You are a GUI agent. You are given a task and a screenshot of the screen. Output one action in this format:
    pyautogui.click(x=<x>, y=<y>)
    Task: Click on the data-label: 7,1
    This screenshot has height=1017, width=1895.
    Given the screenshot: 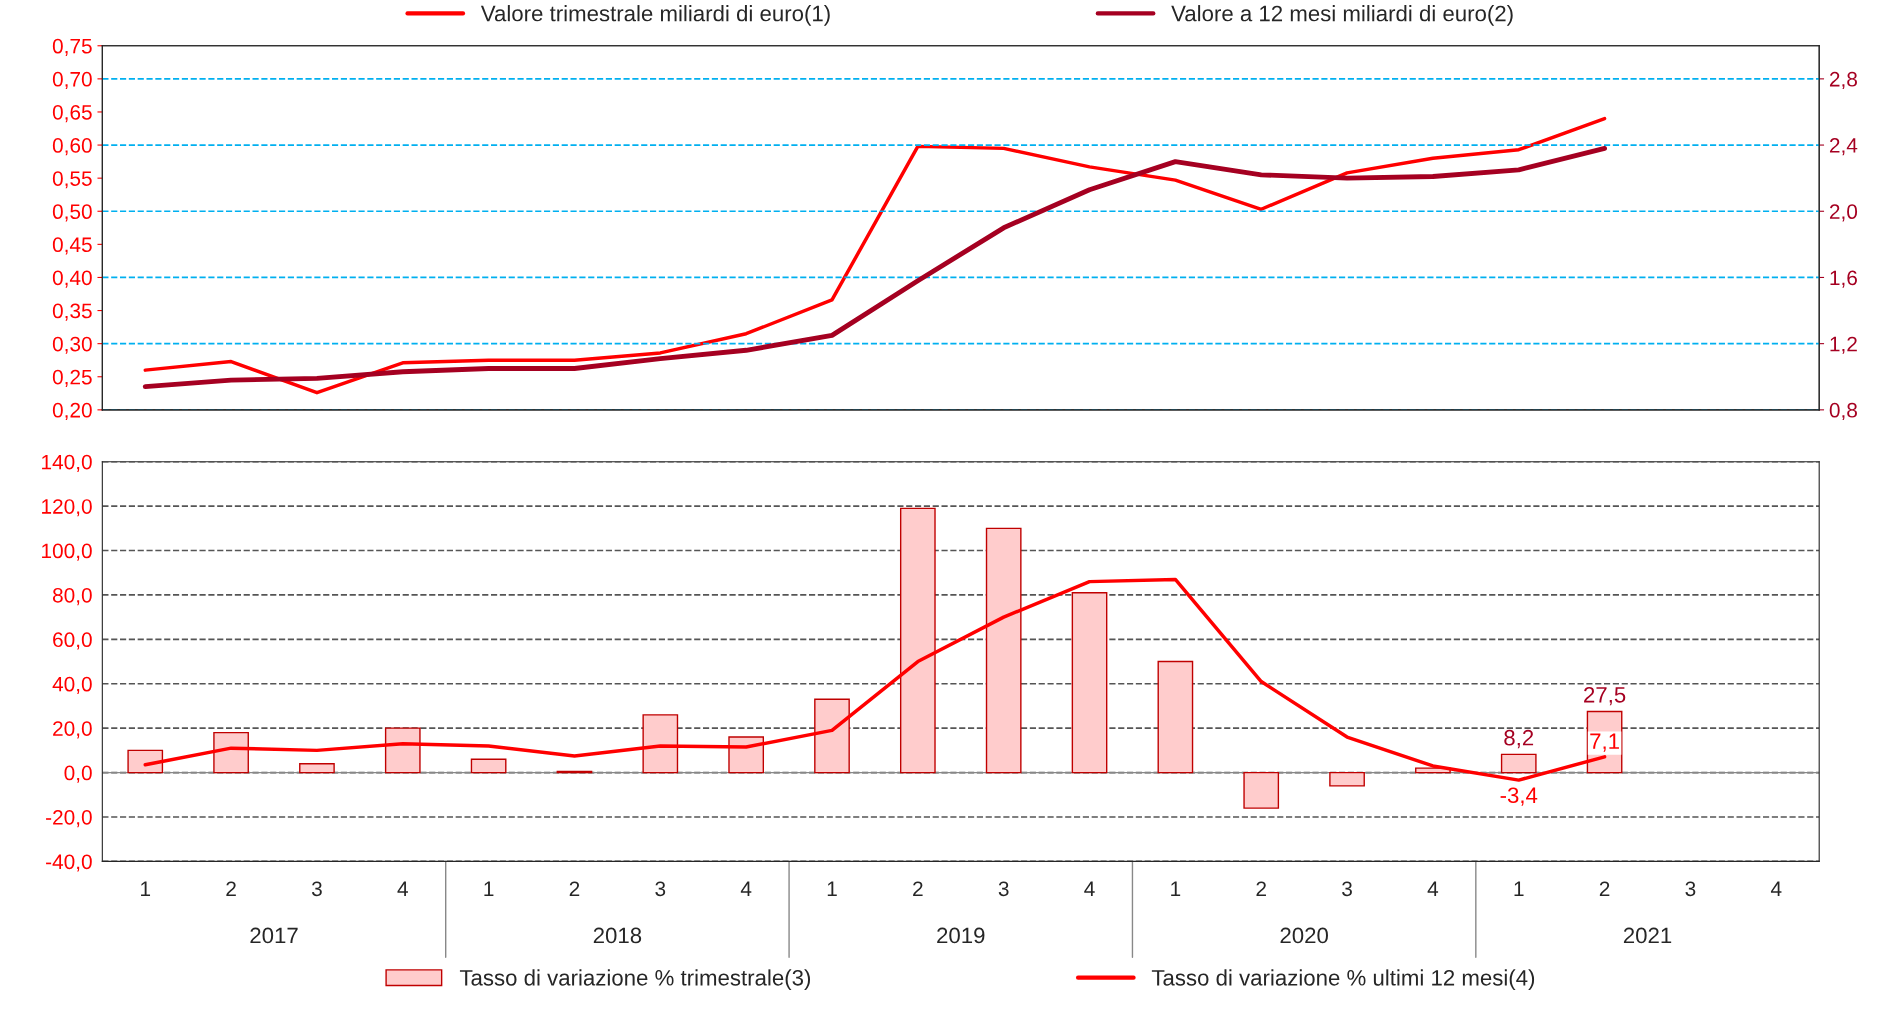 What is the action you would take?
    pyautogui.click(x=1604, y=742)
    